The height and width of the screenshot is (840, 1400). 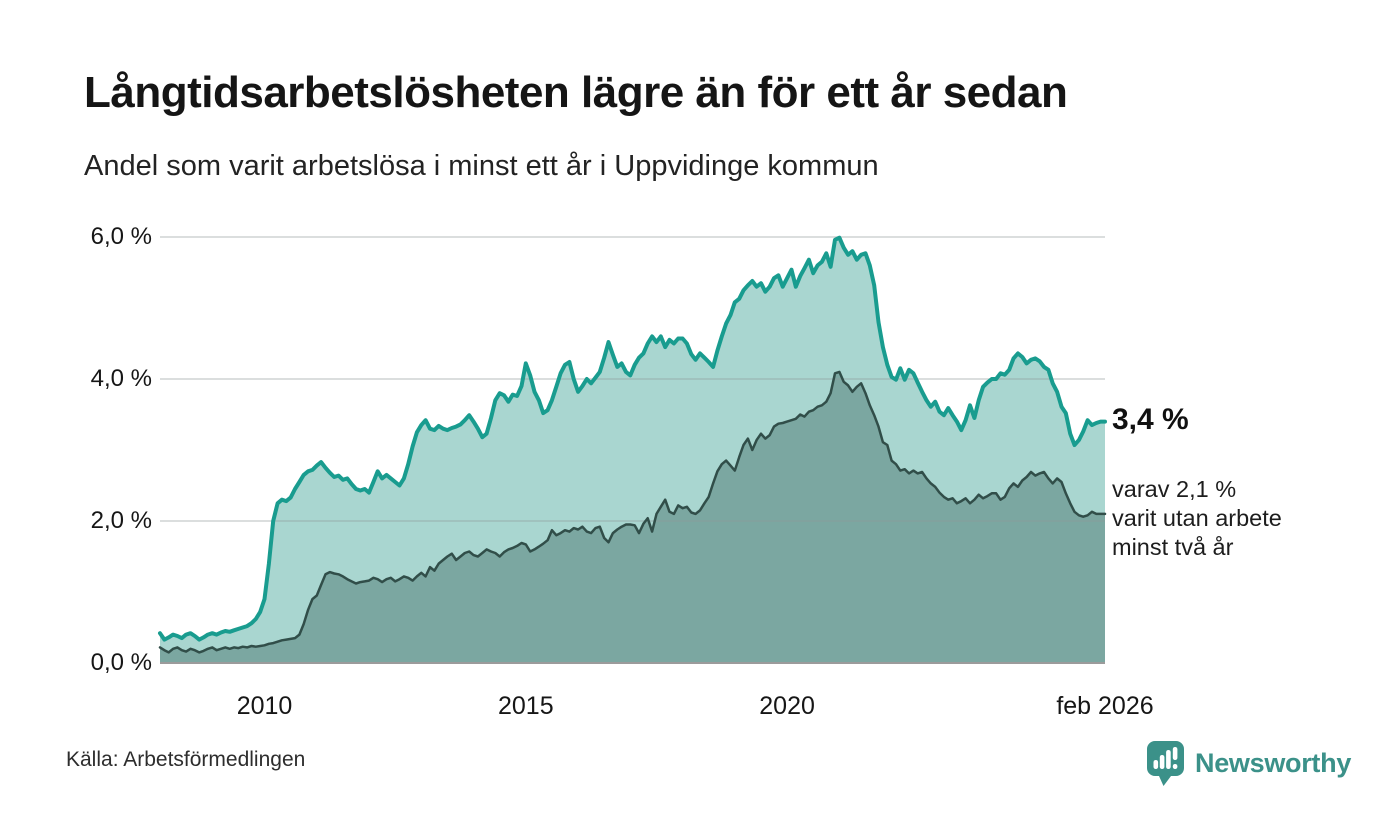 What do you see at coordinates (264, 706) in the screenshot?
I see `x-tick-label: 2010` at bounding box center [264, 706].